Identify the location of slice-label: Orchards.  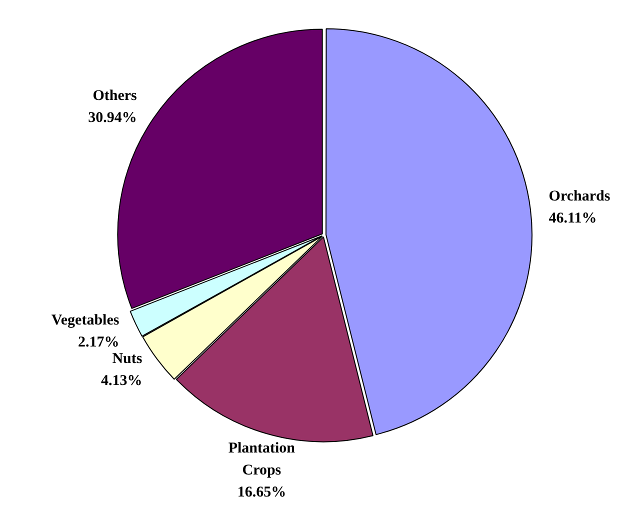
(579, 196).